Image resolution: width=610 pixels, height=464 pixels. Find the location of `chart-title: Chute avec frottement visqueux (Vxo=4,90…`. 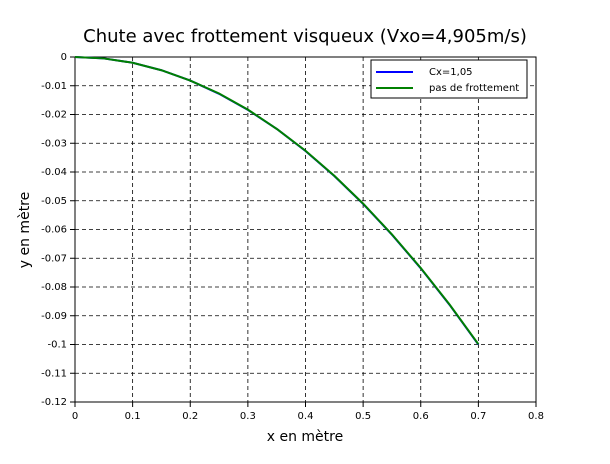

chart-title: Chute avec frottement visqueux (Vxo=4,90… is located at coordinates (305, 36).